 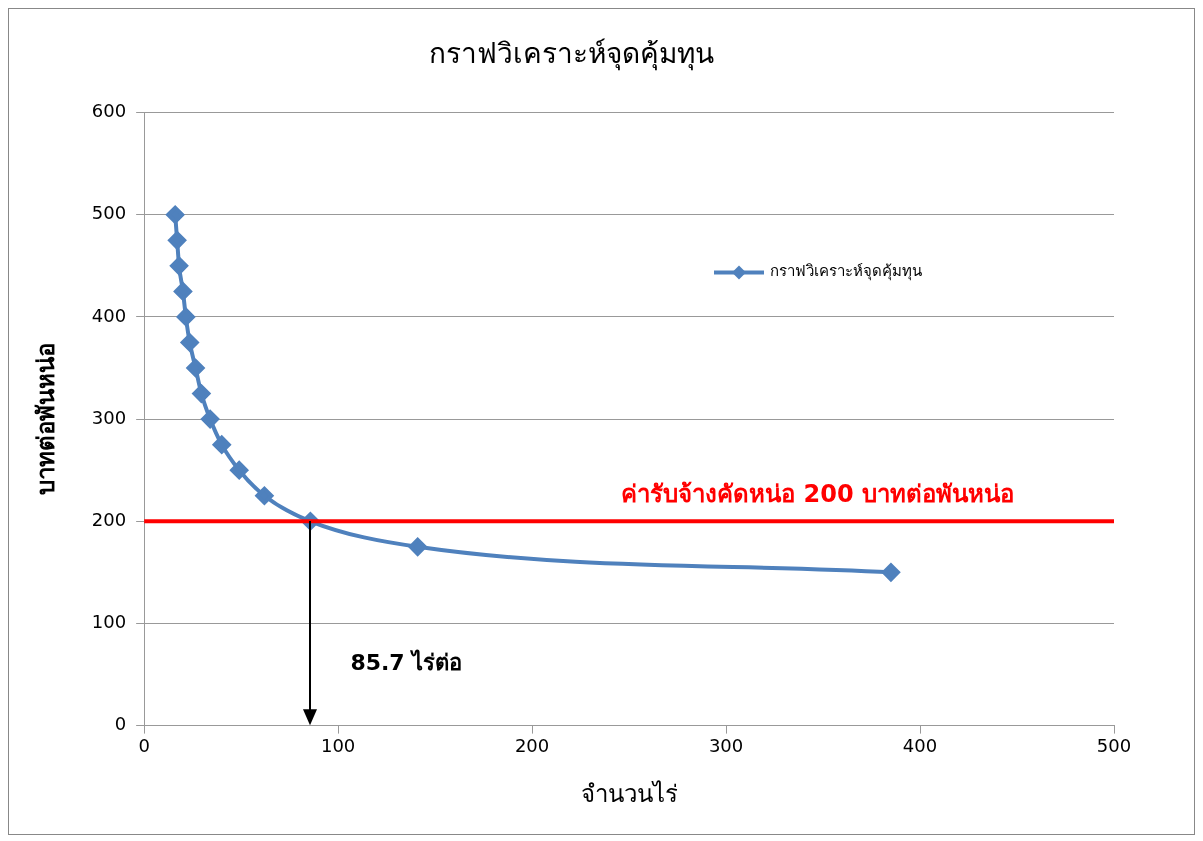 I want to click on x-tick-label: 100, so click(x=338, y=746).